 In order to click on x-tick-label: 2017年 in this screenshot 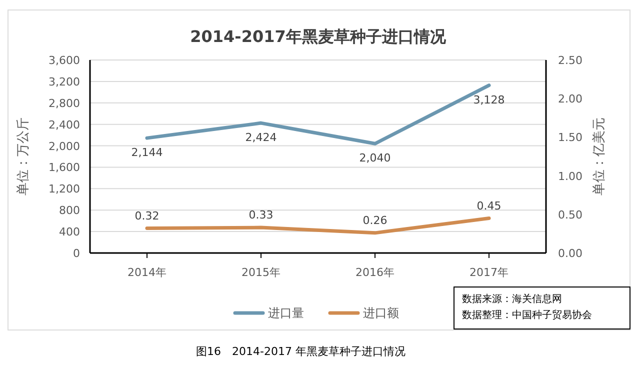, I will do `click(489, 272)`.